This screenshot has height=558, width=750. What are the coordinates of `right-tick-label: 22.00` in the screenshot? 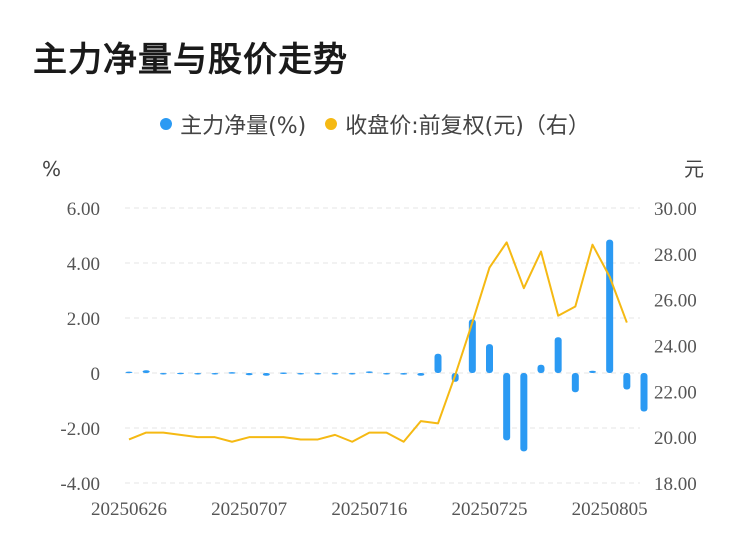 It's located at (675, 392).